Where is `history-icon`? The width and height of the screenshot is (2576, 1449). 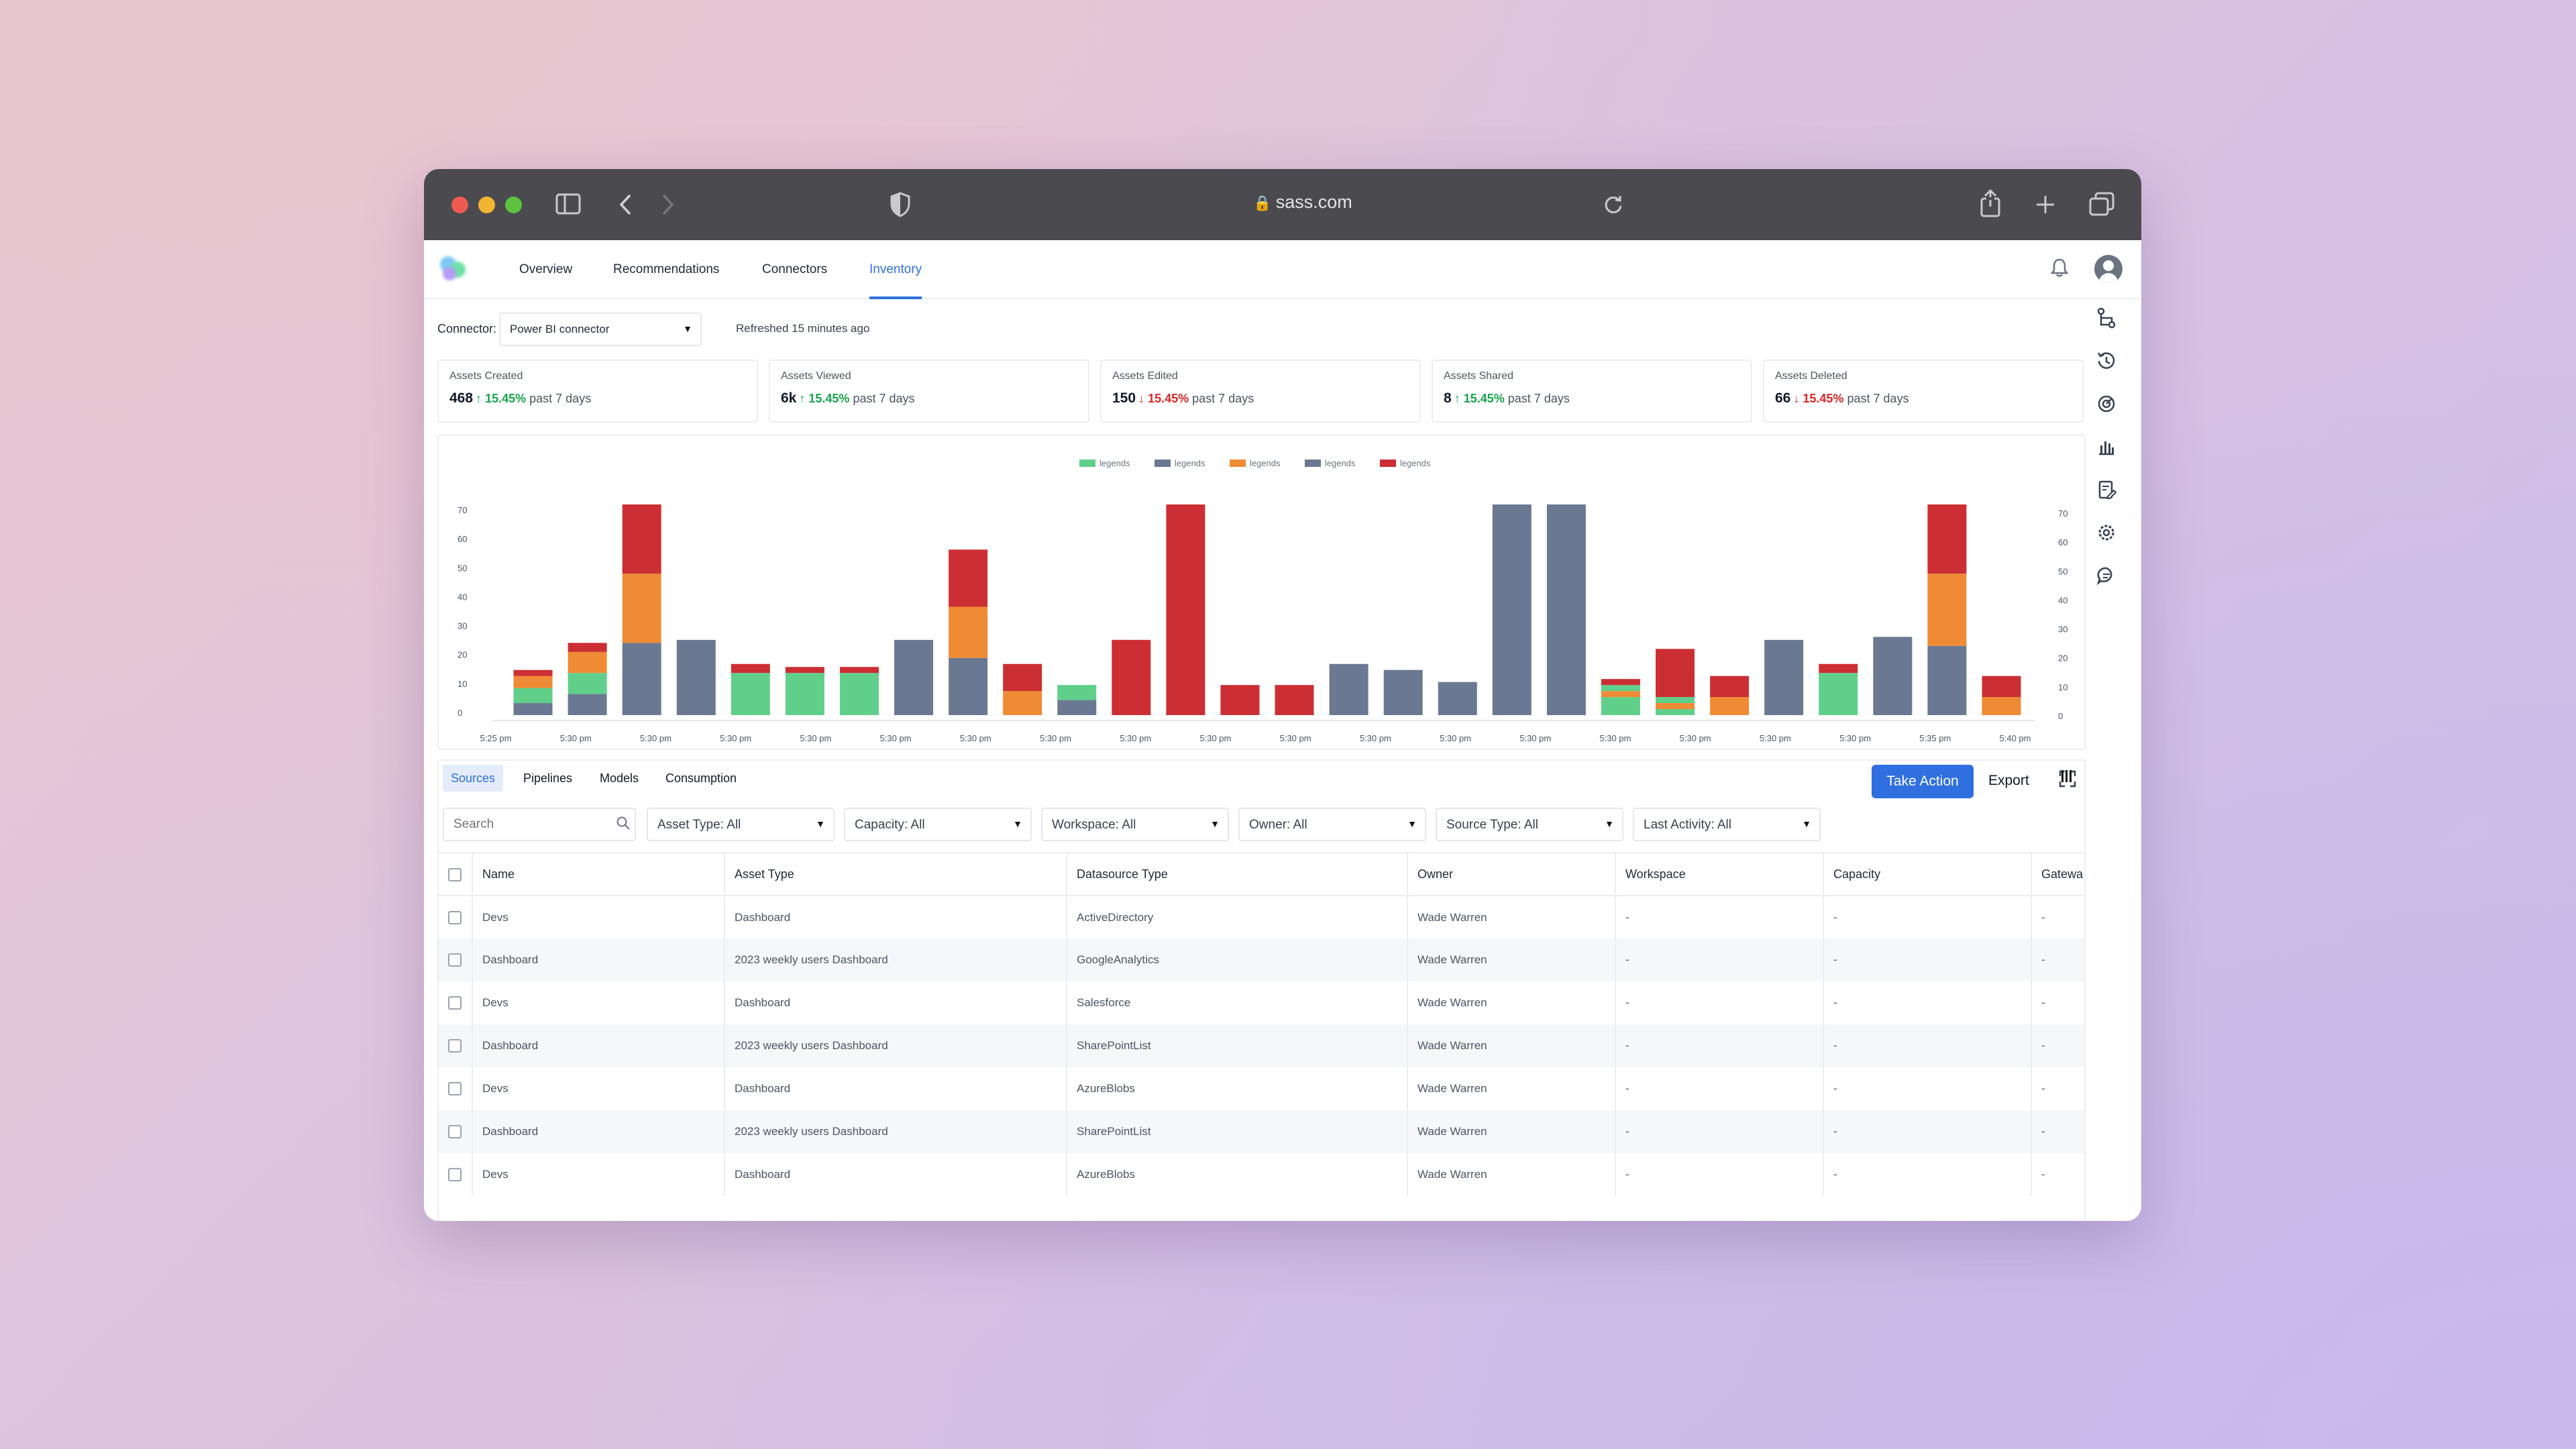
history-icon is located at coordinates (2106, 360).